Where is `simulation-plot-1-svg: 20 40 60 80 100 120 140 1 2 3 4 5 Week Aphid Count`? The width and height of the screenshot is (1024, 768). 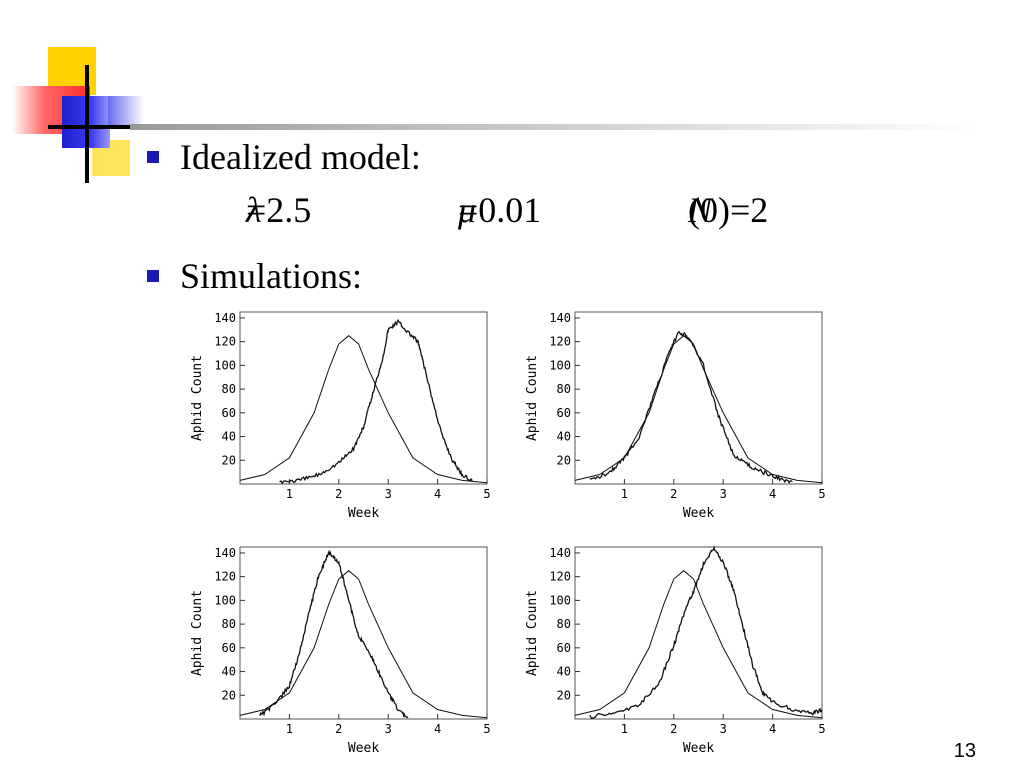 simulation-plot-1-svg: 20 40 60 80 100 120 140 1 2 3 4 5 Week Aphid Count is located at coordinates (340, 416).